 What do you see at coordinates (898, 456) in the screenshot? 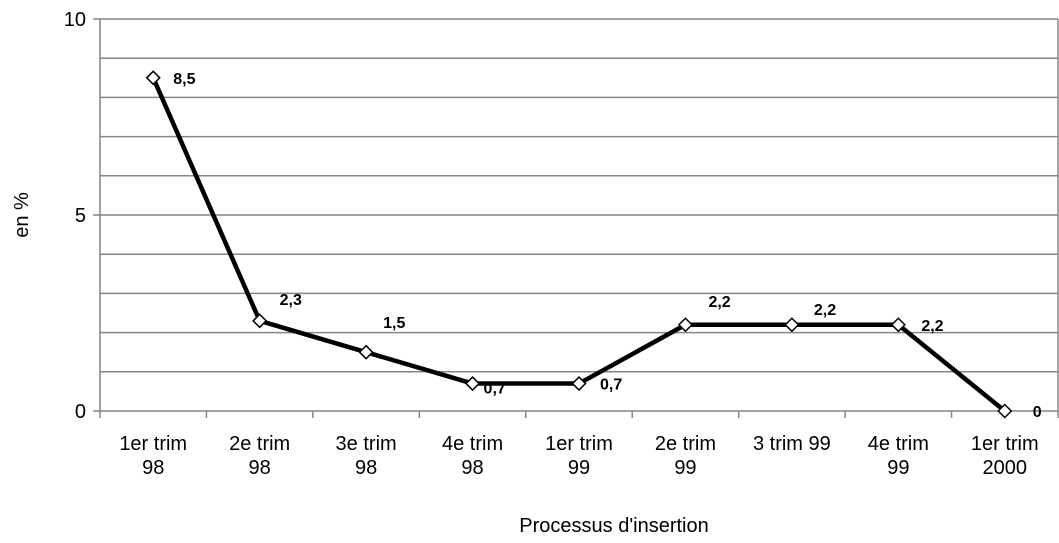
I see `x-tick-label: 4e trim 99` at bounding box center [898, 456].